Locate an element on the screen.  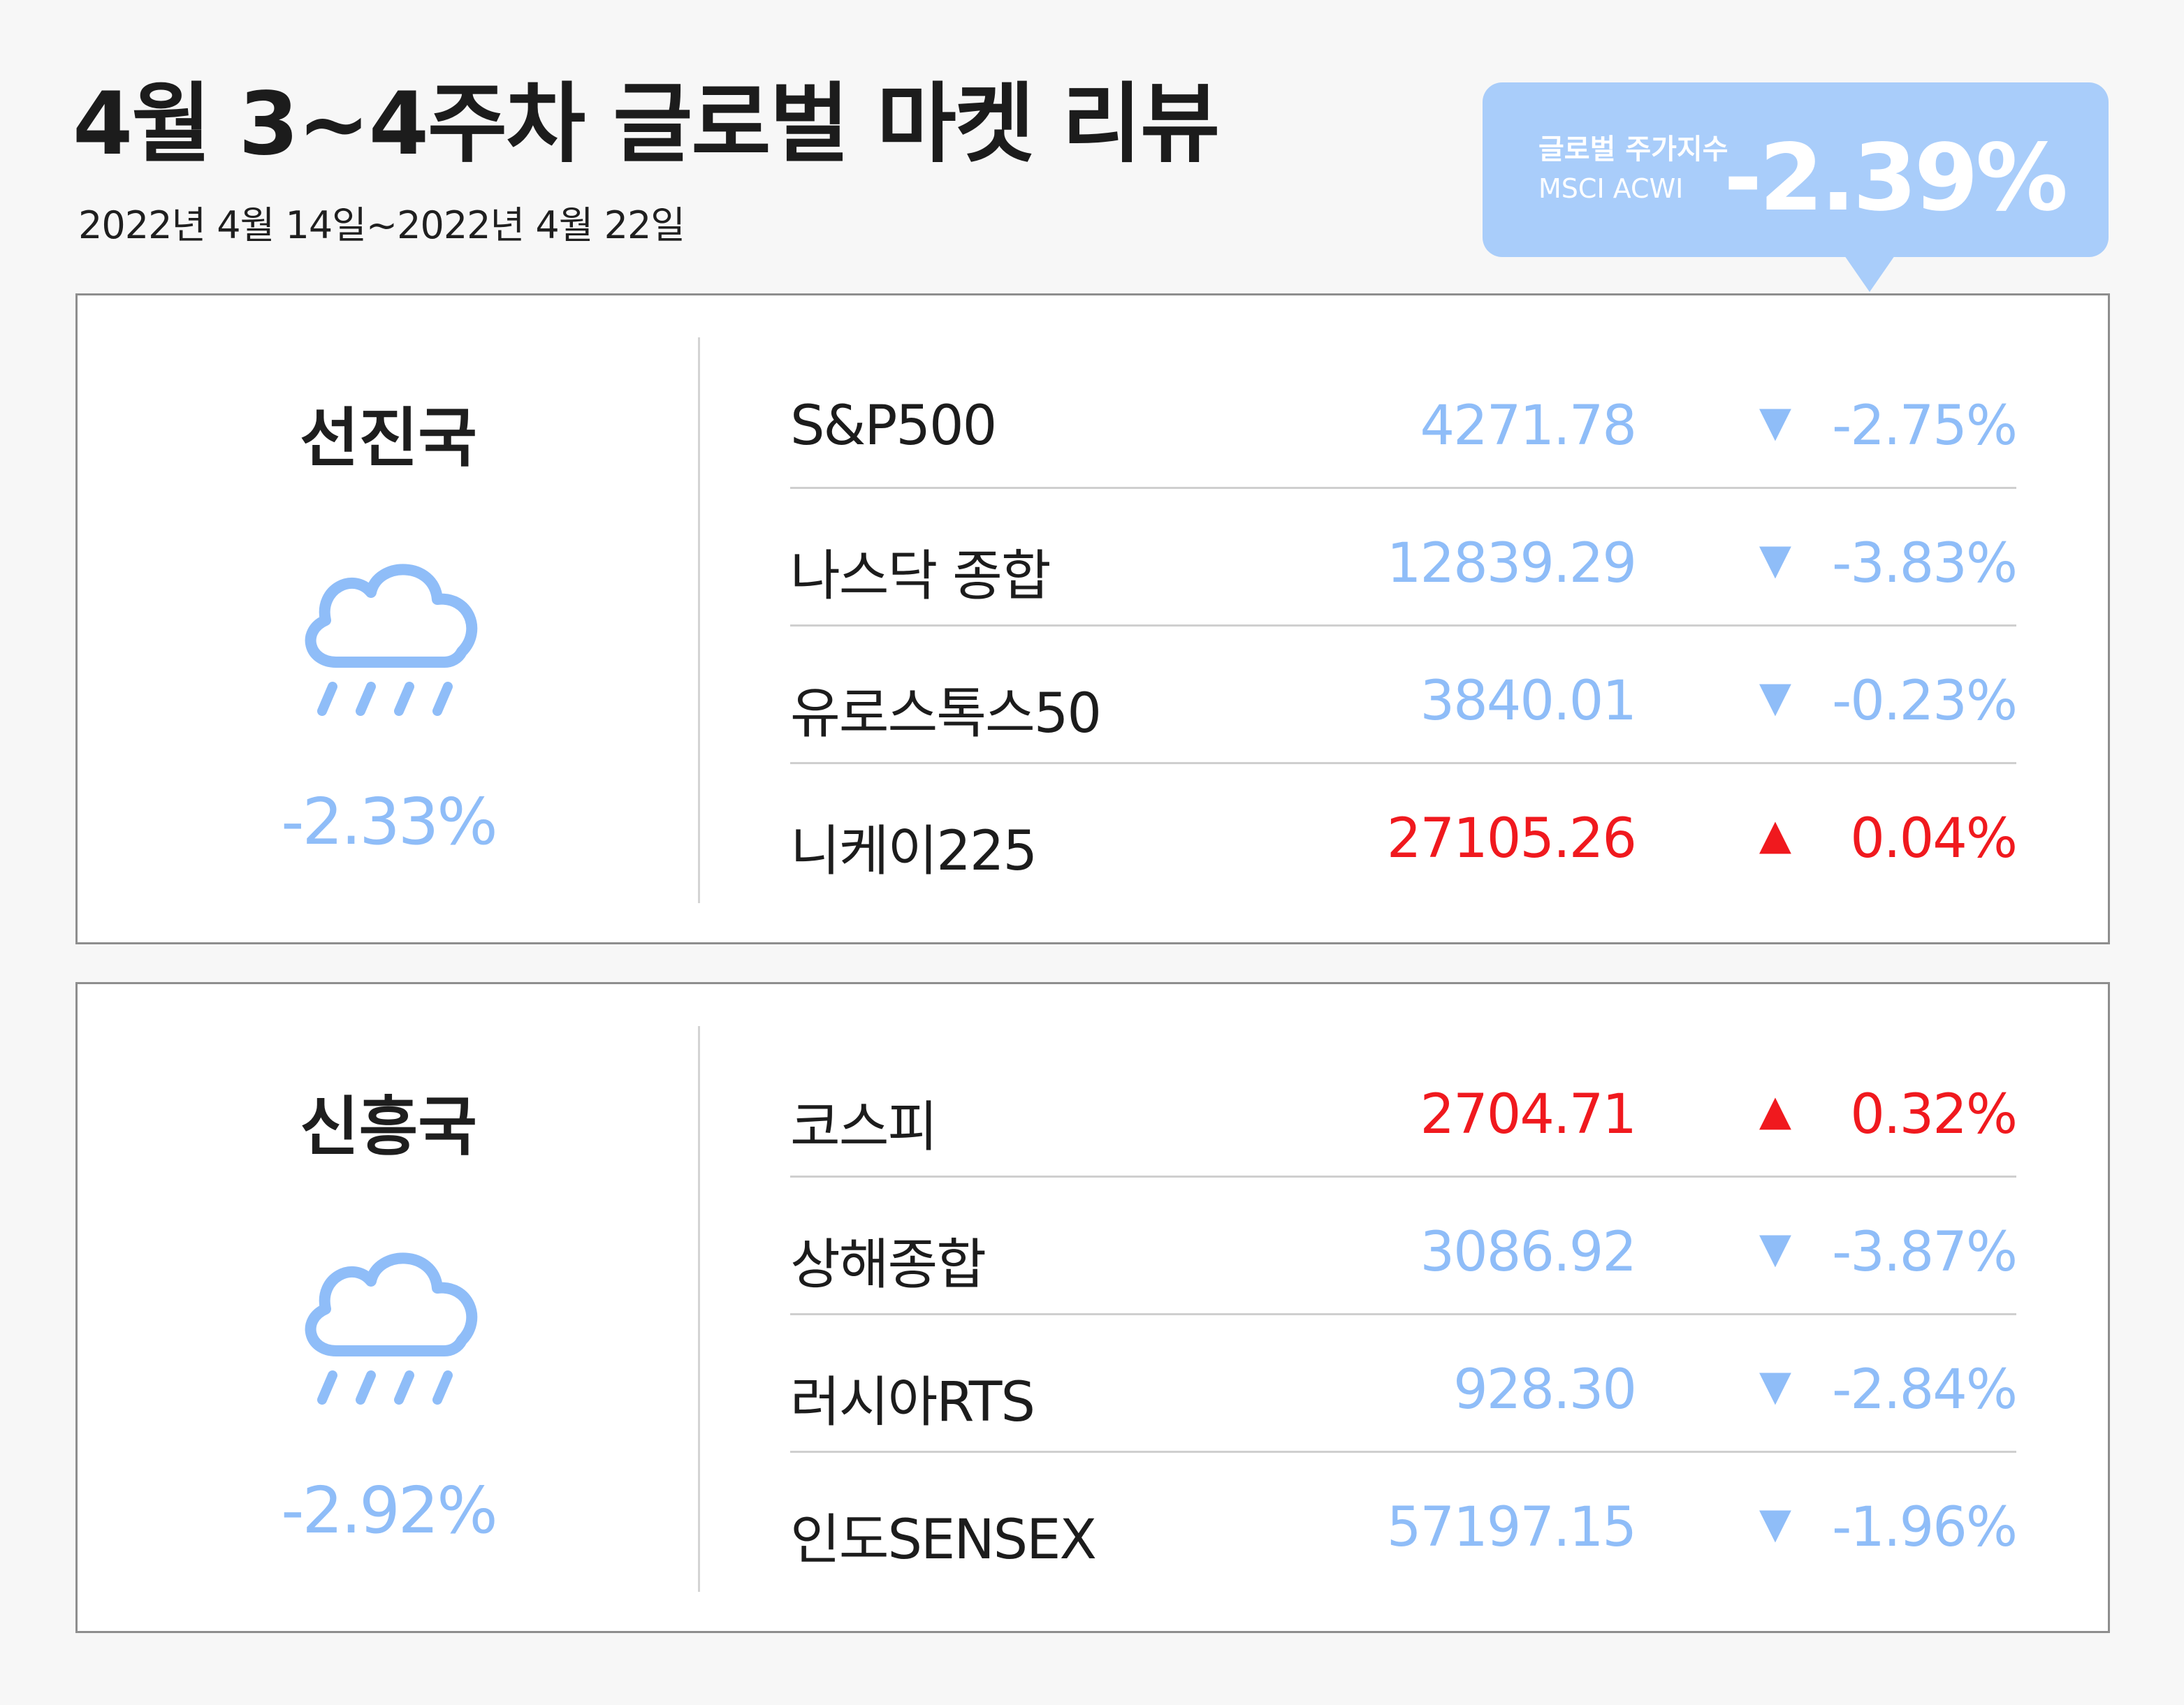
index-name: 상해종합 is located at coordinates (888, 1265).